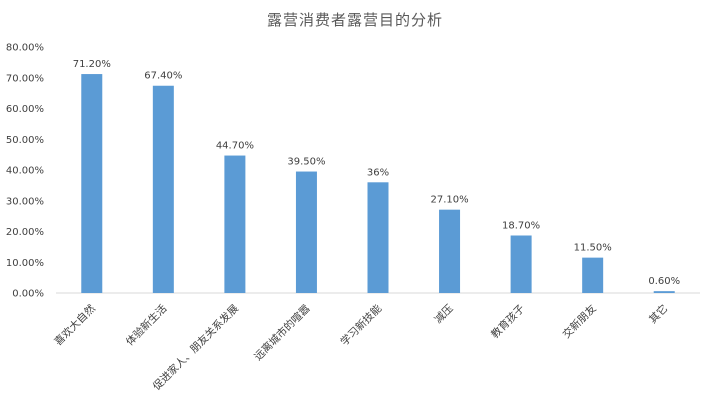 This screenshot has width=710, height=415. I want to click on y-tick-label: 50.00%, so click(25, 140).